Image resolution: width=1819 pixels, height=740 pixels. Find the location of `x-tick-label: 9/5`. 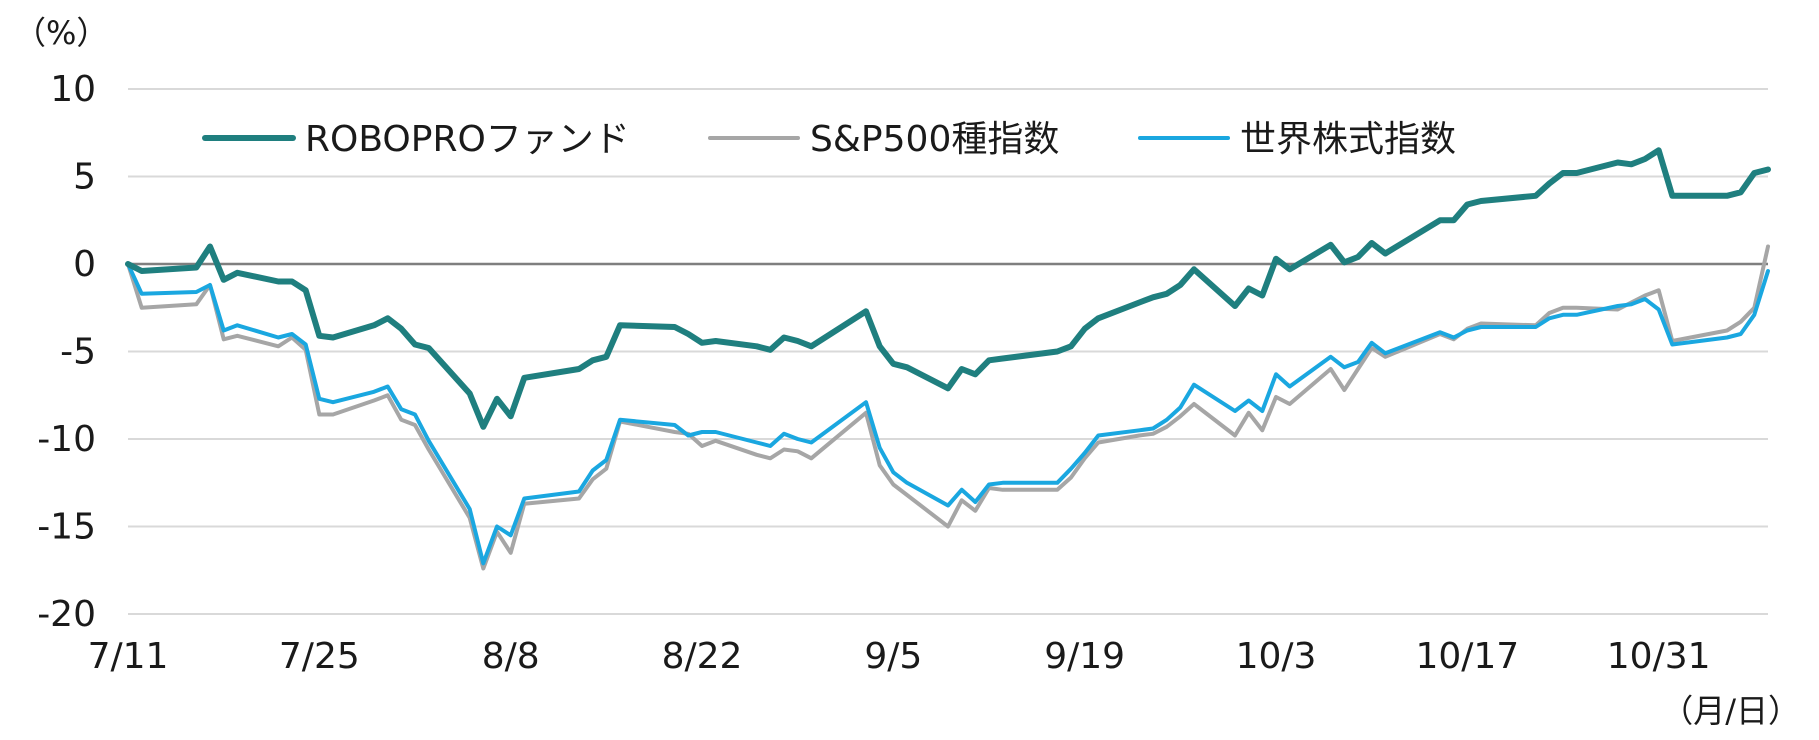

x-tick-label: 9/5 is located at coordinates (893, 656).